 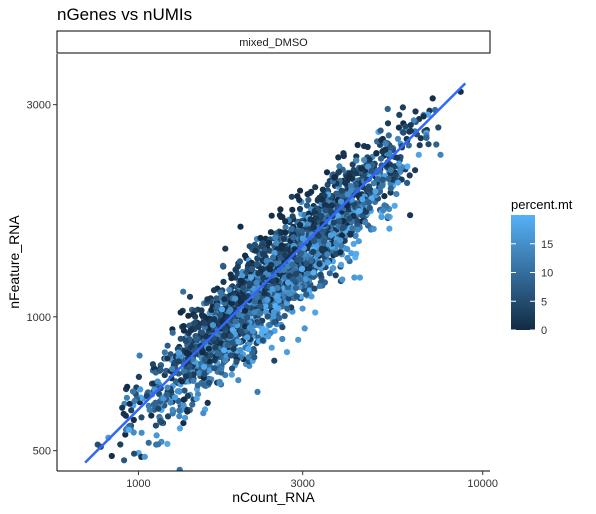 What do you see at coordinates (138, 484) in the screenshot?
I see `x-tick-label: 1000` at bounding box center [138, 484].